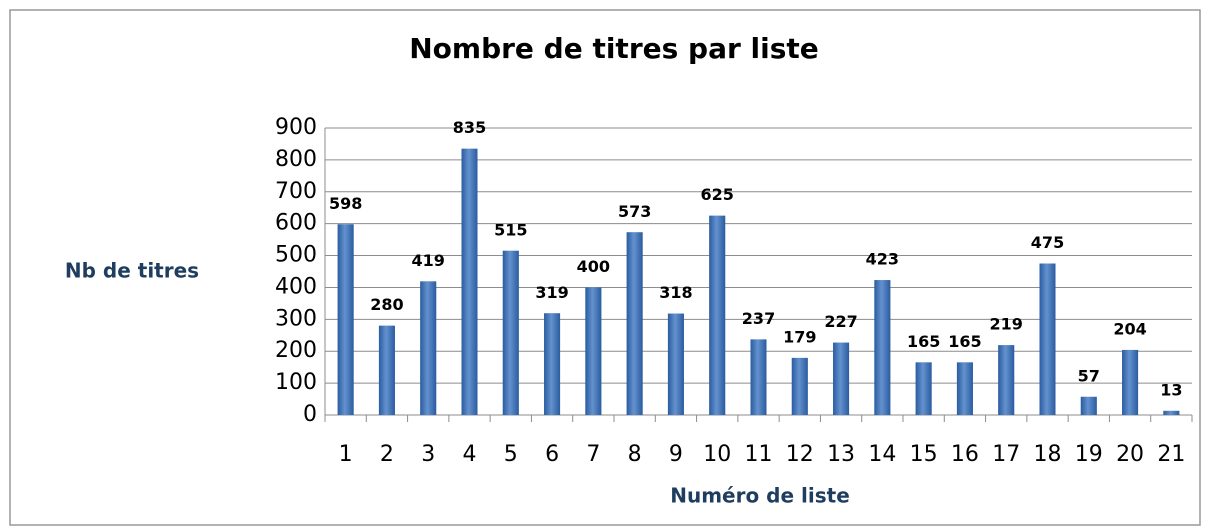 This screenshot has width=1208, height=530. I want to click on data-label: 237, so click(758, 318).